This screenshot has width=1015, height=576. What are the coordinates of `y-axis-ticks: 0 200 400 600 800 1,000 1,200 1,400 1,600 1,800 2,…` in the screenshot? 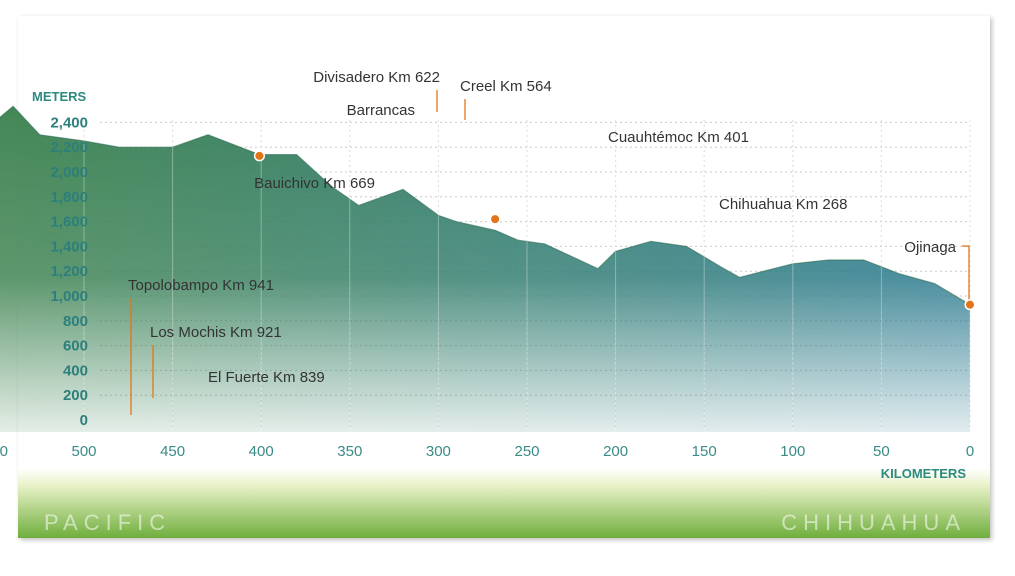 It's located at (69, 271).